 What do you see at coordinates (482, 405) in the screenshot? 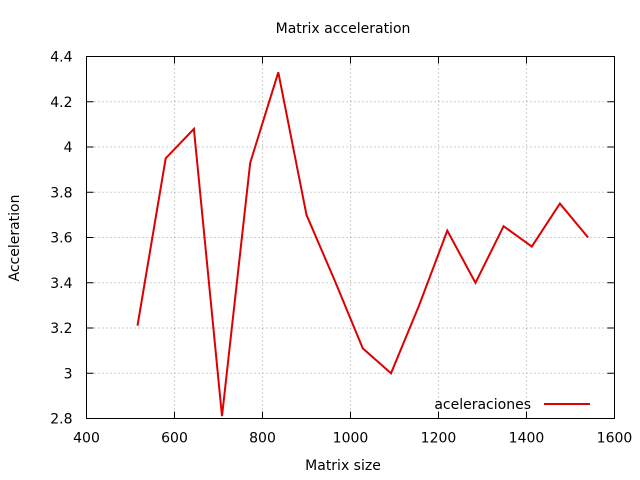
I see `legend-label: aceleraciones` at bounding box center [482, 405].